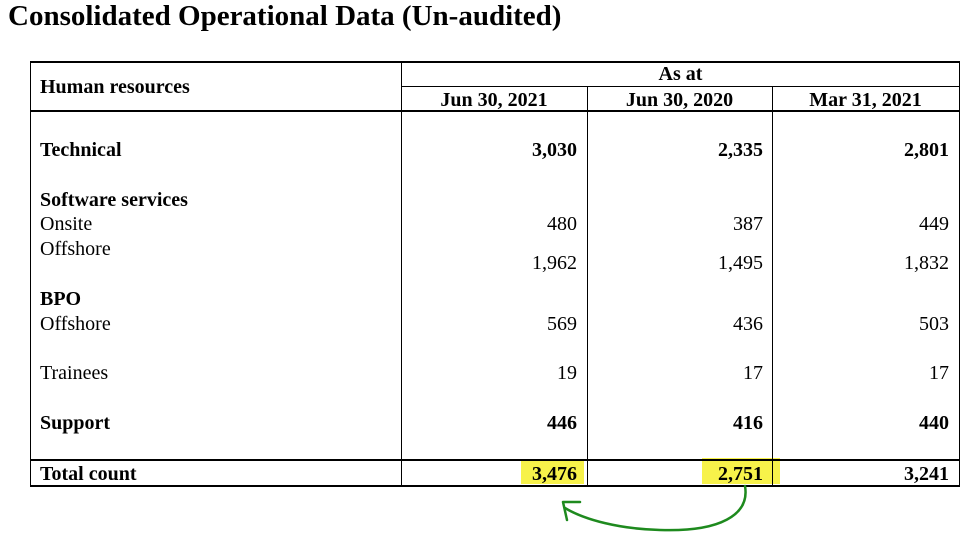 The image size is (965, 538). What do you see at coordinates (740, 263) in the screenshot?
I see `cell-offshore-software-jun-2020: 1,495` at bounding box center [740, 263].